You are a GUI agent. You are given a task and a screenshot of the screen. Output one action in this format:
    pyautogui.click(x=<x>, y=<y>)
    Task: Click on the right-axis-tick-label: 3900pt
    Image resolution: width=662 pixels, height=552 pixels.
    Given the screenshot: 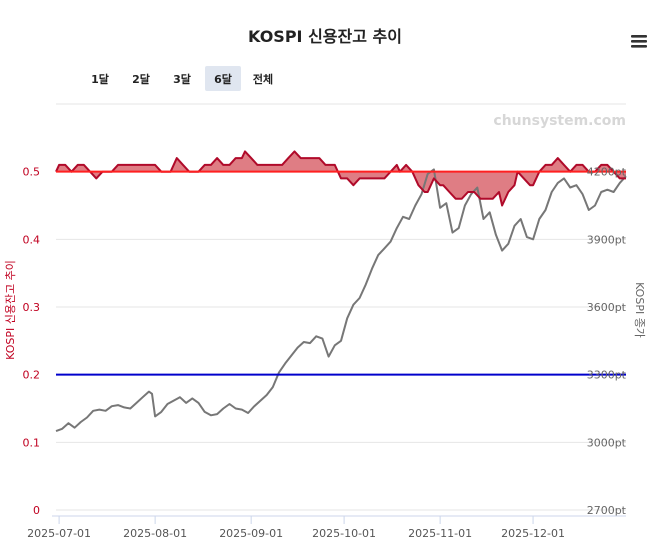 What is the action you would take?
    pyautogui.click(x=607, y=239)
    